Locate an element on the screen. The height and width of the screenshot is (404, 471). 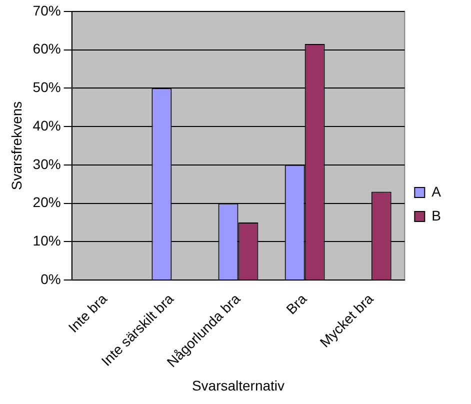
x-tick-label: Inte bra is located at coordinates (87, 313).